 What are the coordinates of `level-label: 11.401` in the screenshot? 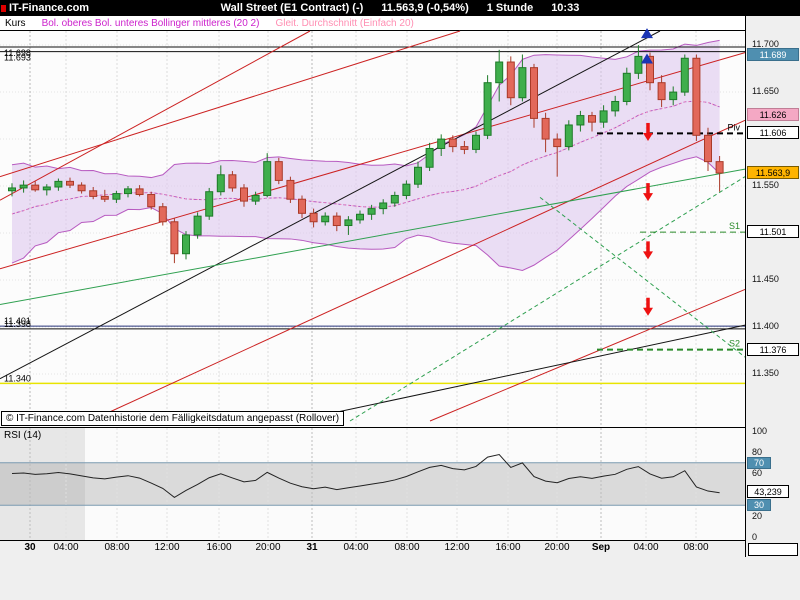 It's located at (17, 321).